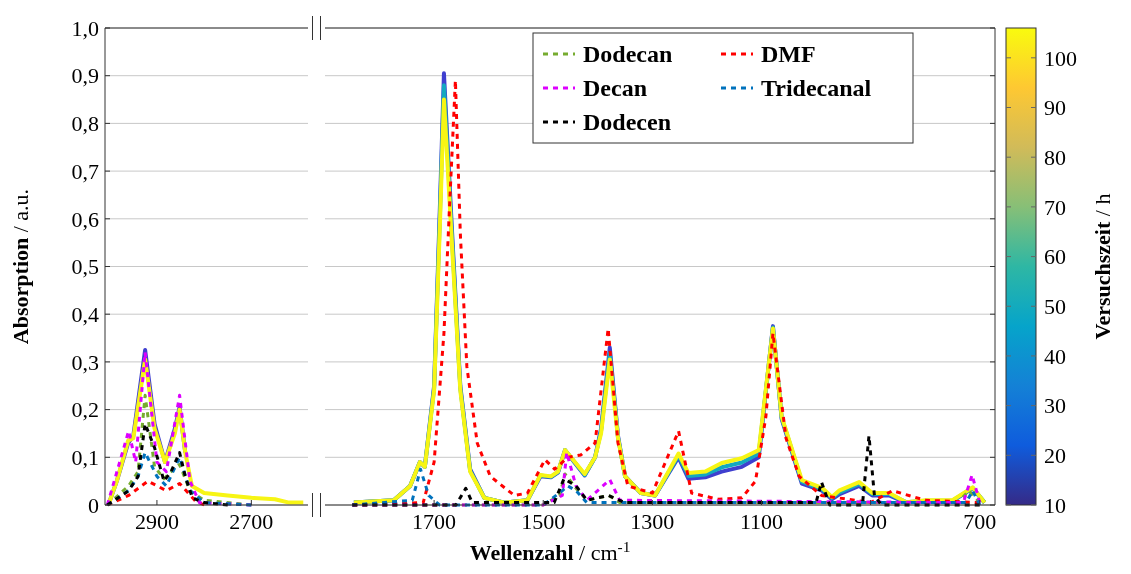 This screenshot has width=1131, height=574. What do you see at coordinates (543, 521) in the screenshot?
I see `x-tick-label: 1500` at bounding box center [543, 521].